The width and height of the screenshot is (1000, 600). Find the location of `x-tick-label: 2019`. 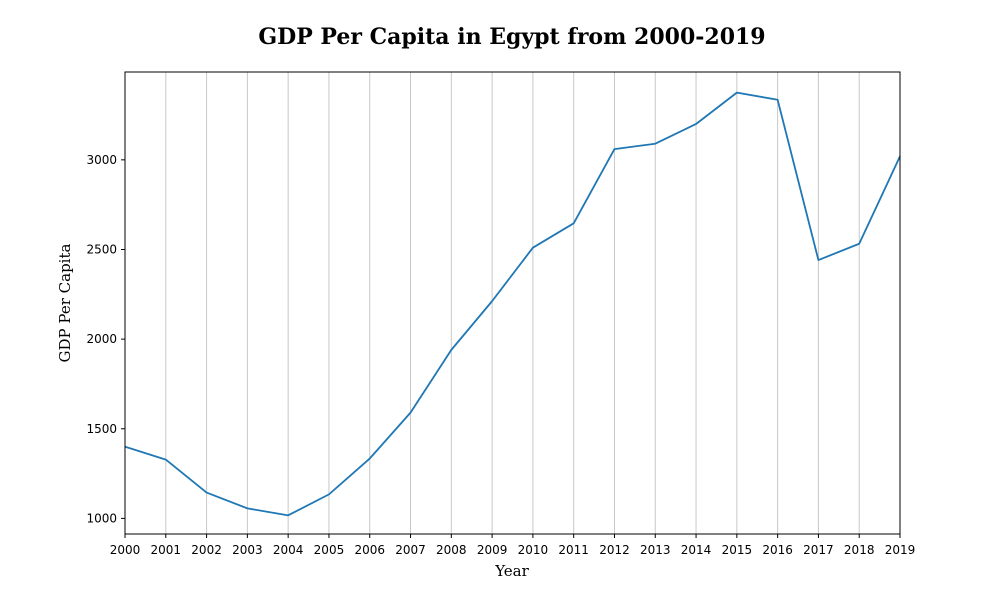

x-tick-label: 2019 is located at coordinates (900, 550).